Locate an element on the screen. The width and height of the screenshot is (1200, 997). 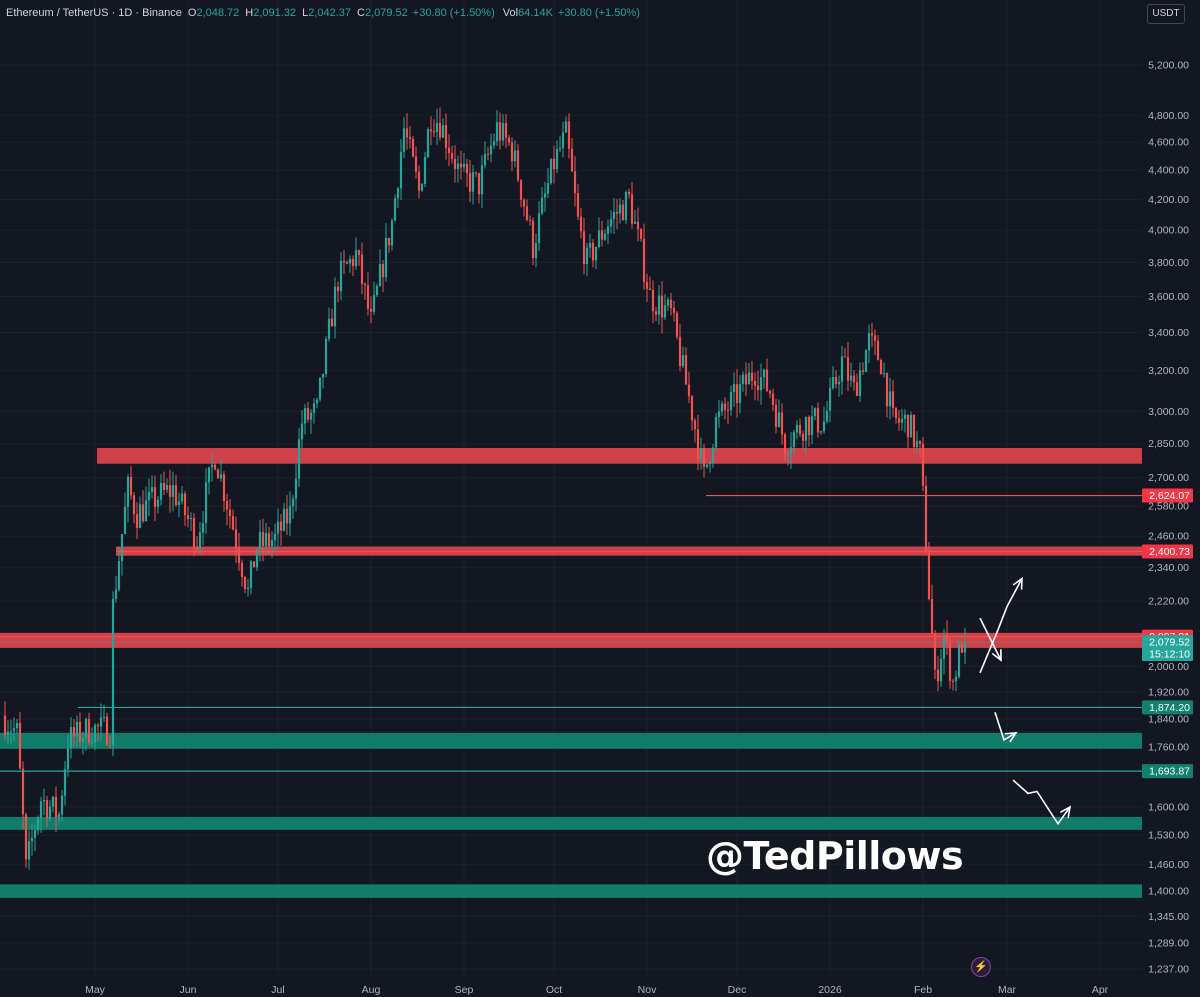
y-tick-label: 2,340.00 is located at coordinates (1168, 568).